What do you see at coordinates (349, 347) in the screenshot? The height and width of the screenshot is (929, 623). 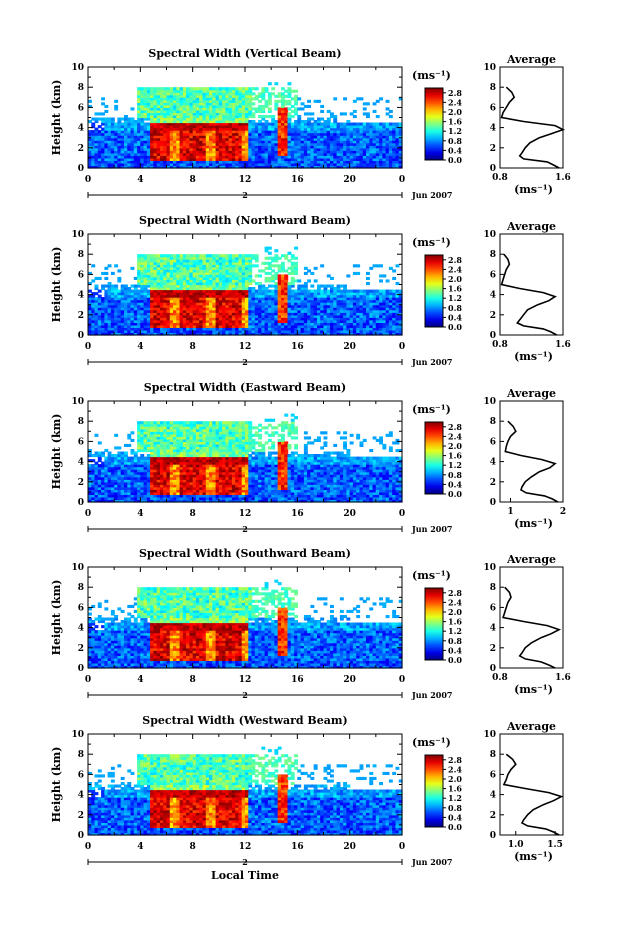 I see `x-tick-label: 20` at bounding box center [349, 347].